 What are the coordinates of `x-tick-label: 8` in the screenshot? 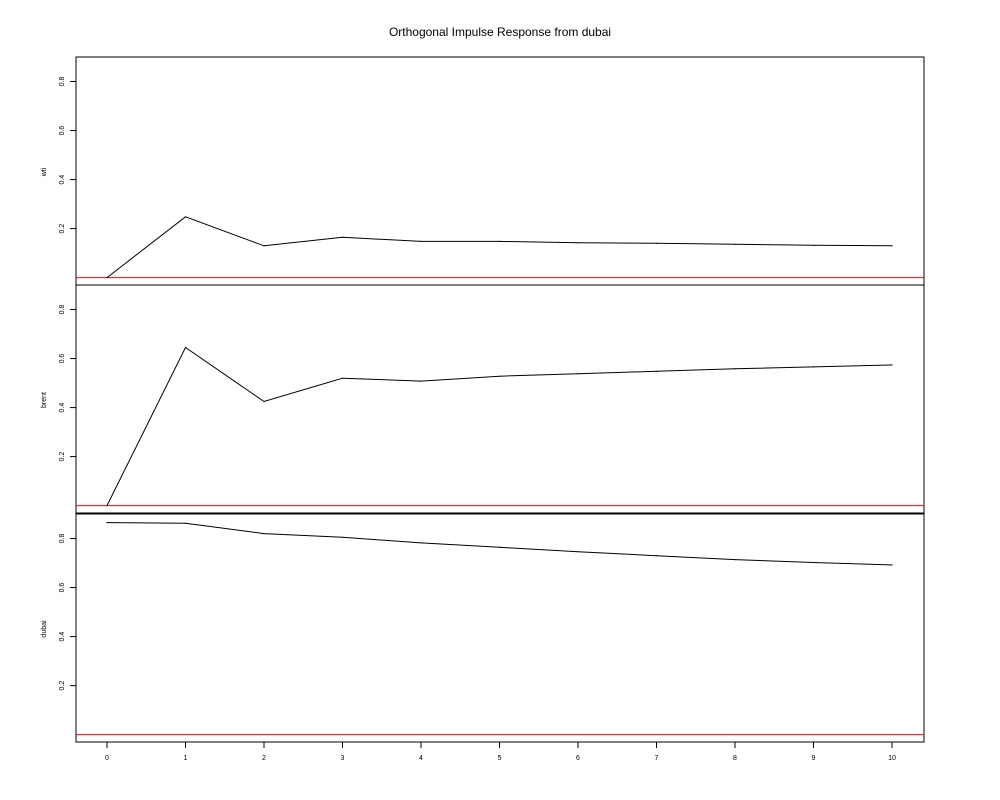 It's located at (735, 758).